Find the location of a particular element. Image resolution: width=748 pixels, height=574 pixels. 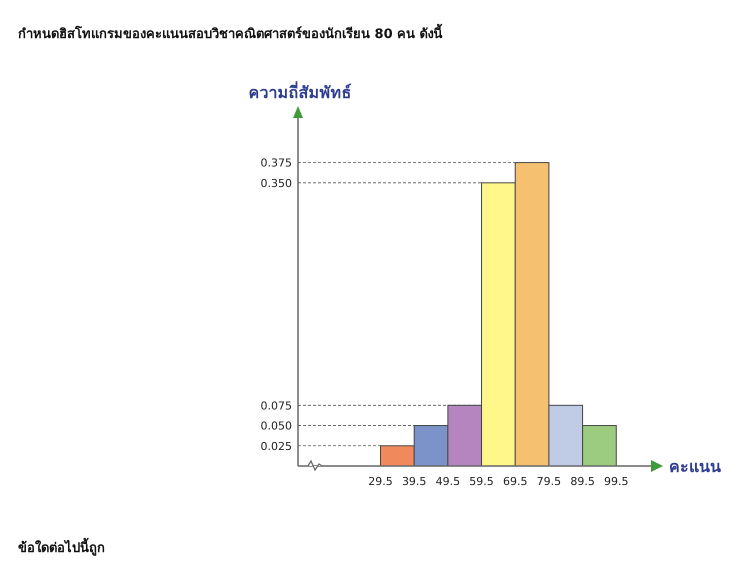

y-axis-title: ความถี่สัมพัทธ์ is located at coordinates (300, 91).